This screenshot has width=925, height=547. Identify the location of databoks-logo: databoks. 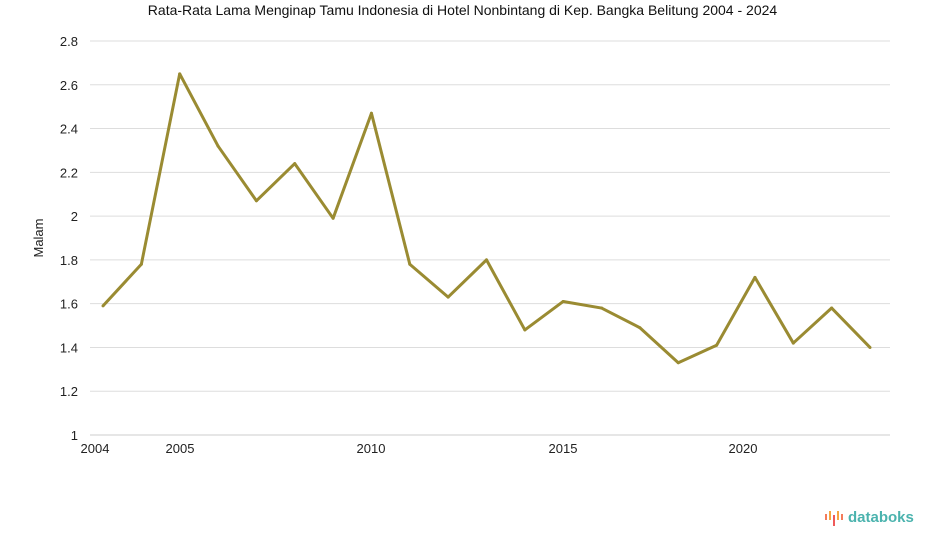
(869, 517).